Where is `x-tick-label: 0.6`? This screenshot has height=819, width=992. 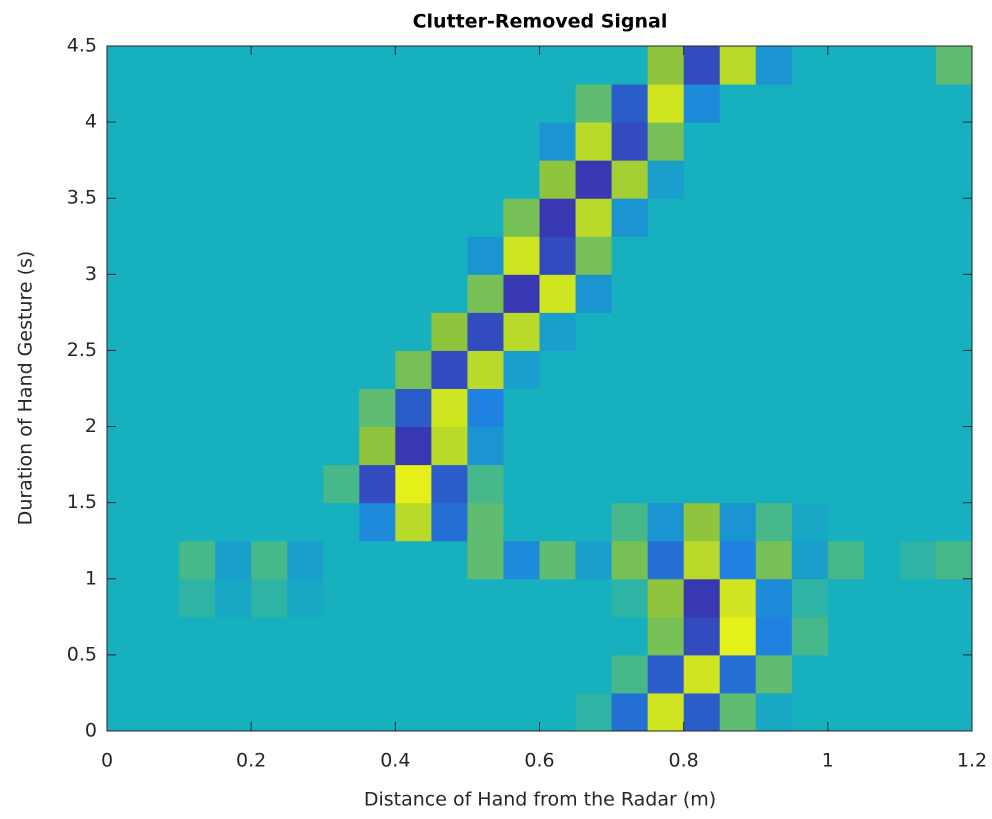
x-tick-label: 0.6 is located at coordinates (539, 761).